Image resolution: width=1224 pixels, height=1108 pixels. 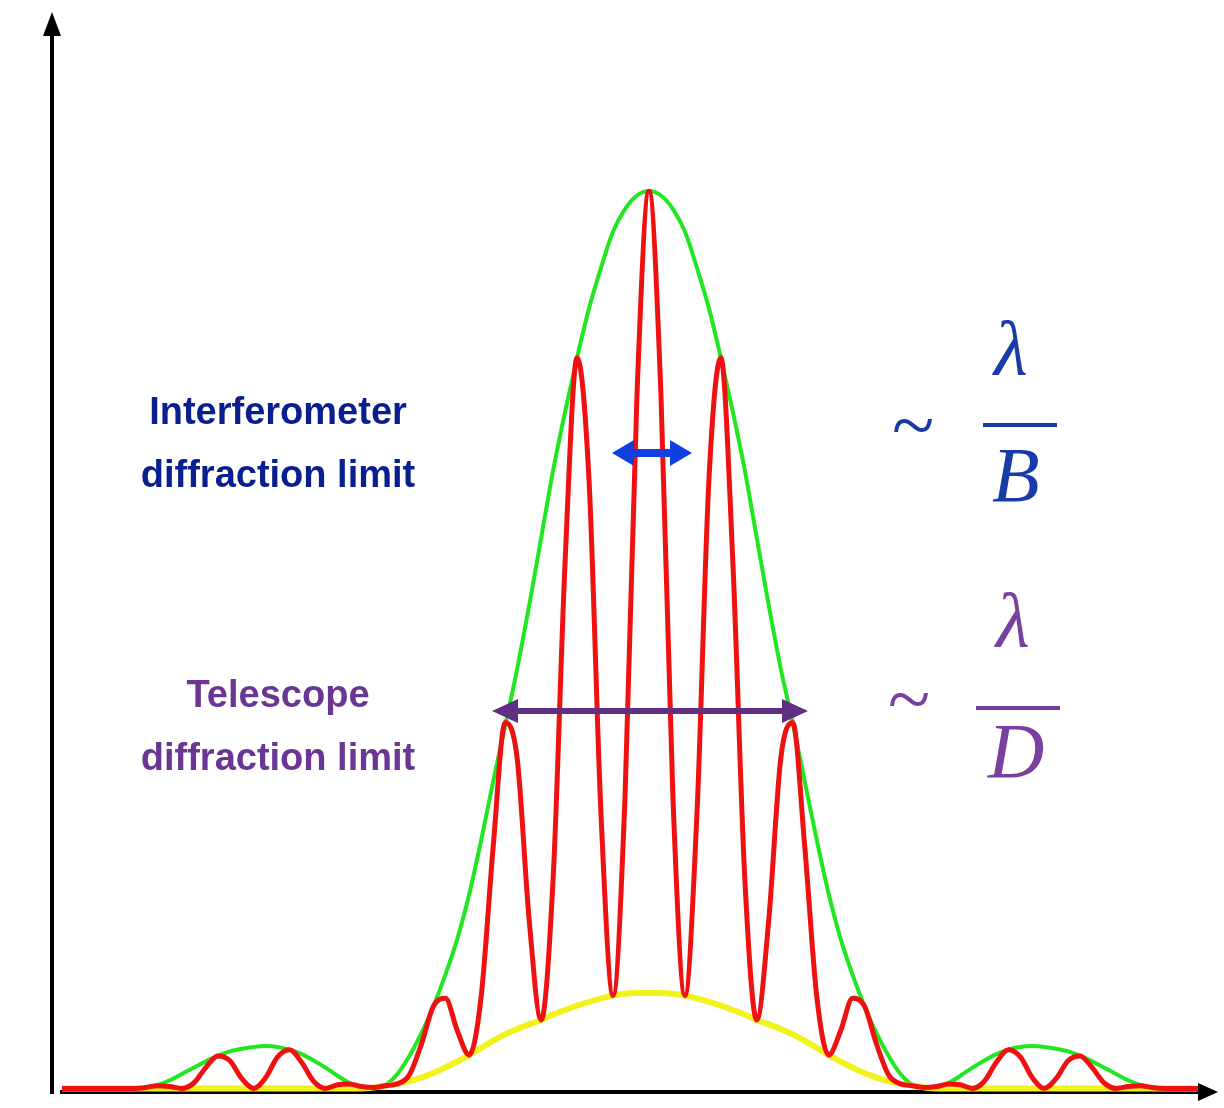 I want to click on annotation: Interferometer diffraction limit, so click(x=278, y=443).